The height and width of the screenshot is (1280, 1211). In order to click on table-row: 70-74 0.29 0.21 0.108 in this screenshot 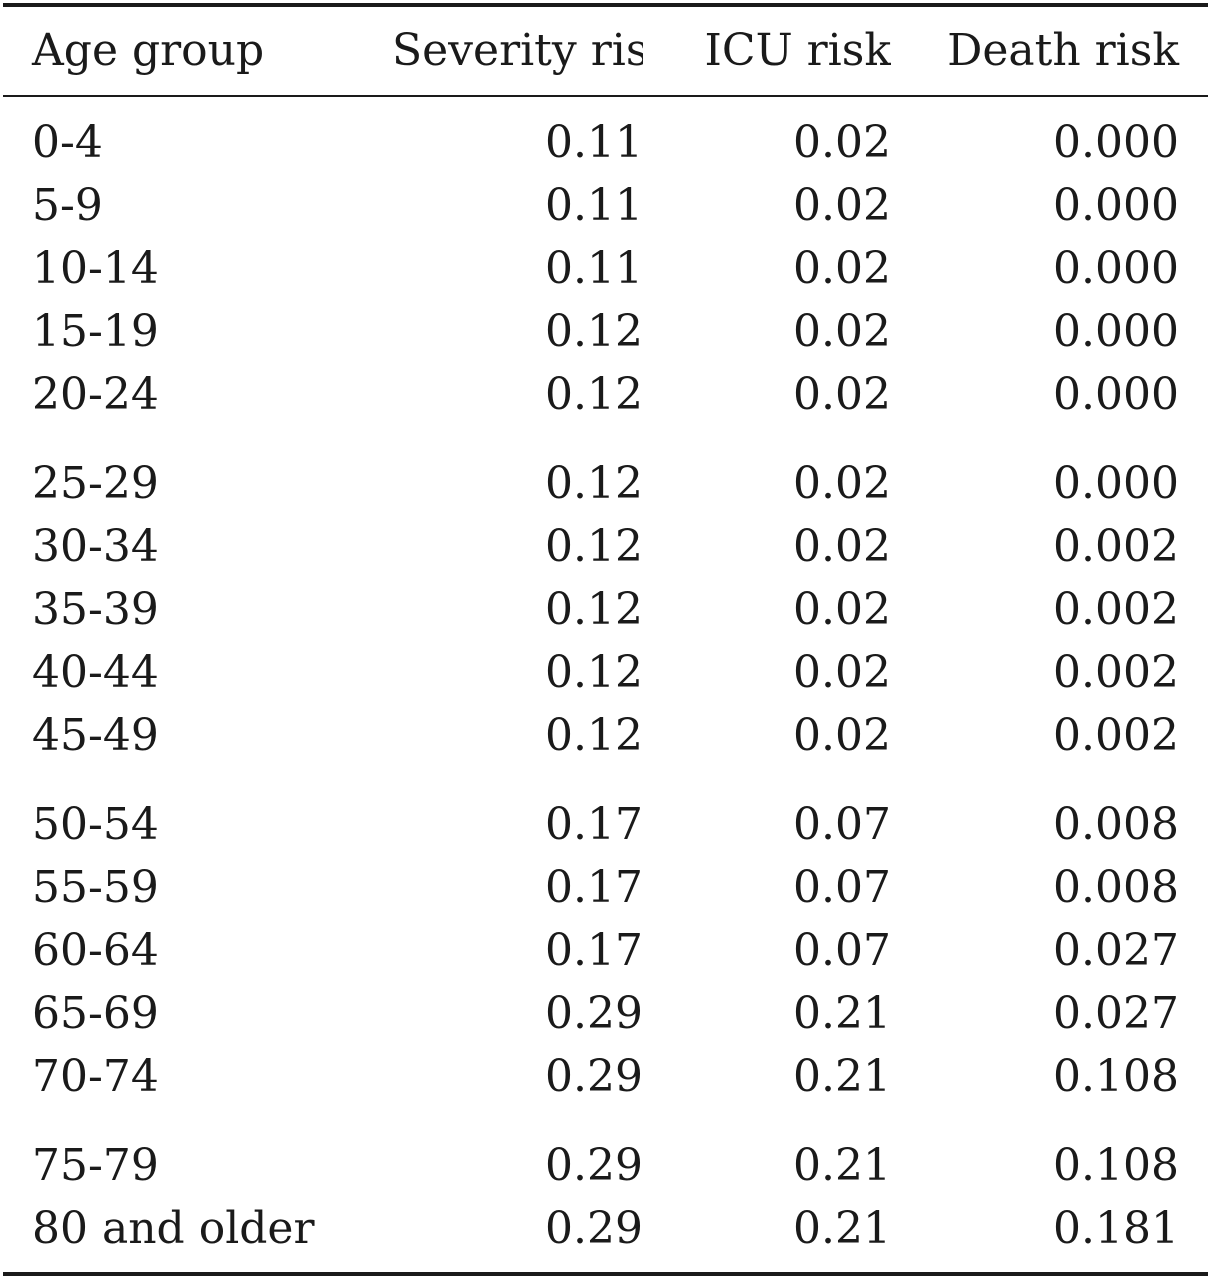, I will do `click(605, 1076)`.